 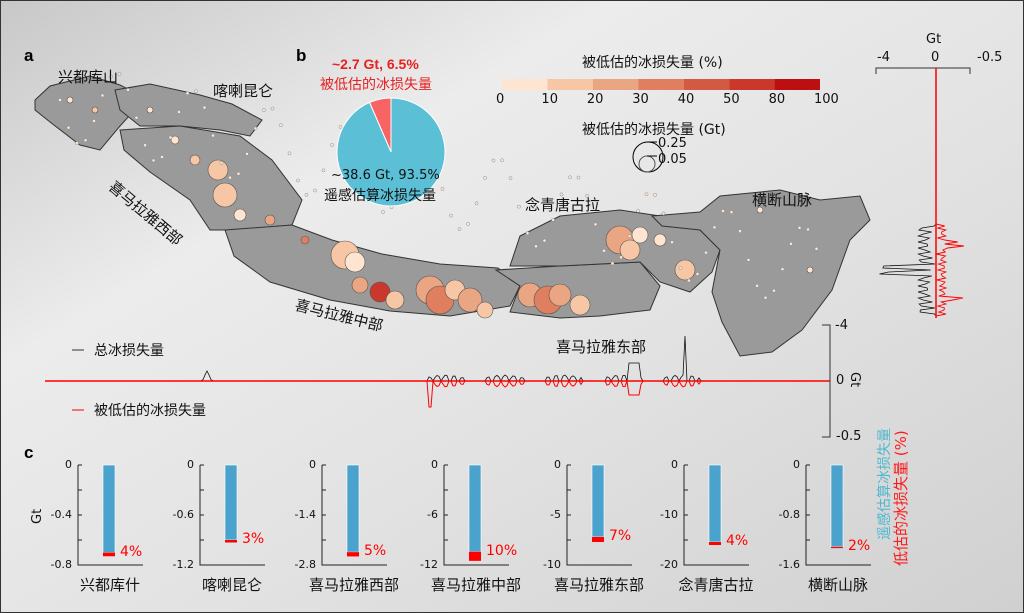 I want to click on bar-region-label: 喜马拉雅东部, so click(x=599, y=585).